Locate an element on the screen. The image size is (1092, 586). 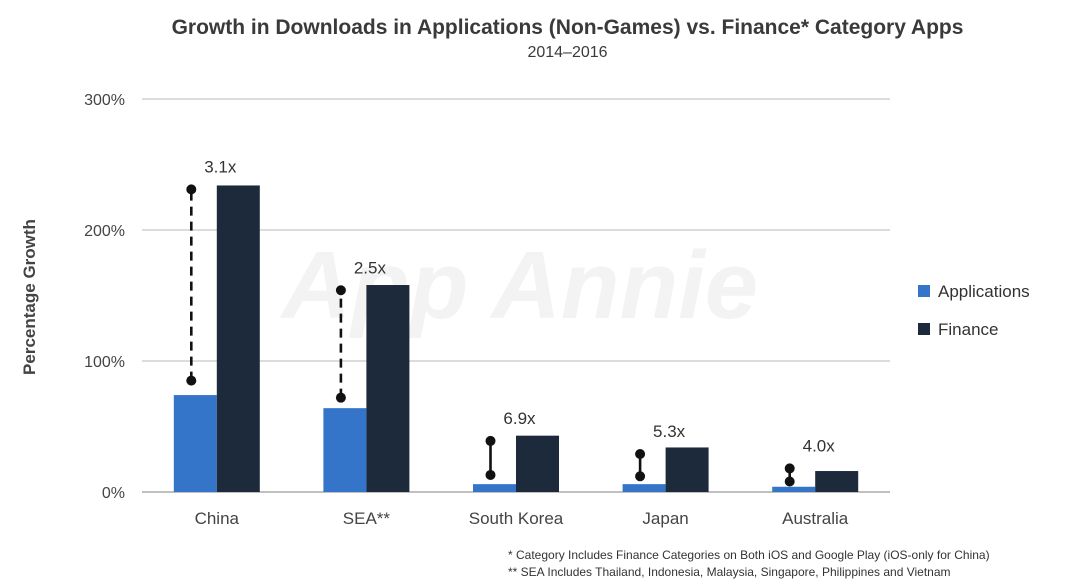
chart-subtitle: 2014–2016 is located at coordinates (567, 52).